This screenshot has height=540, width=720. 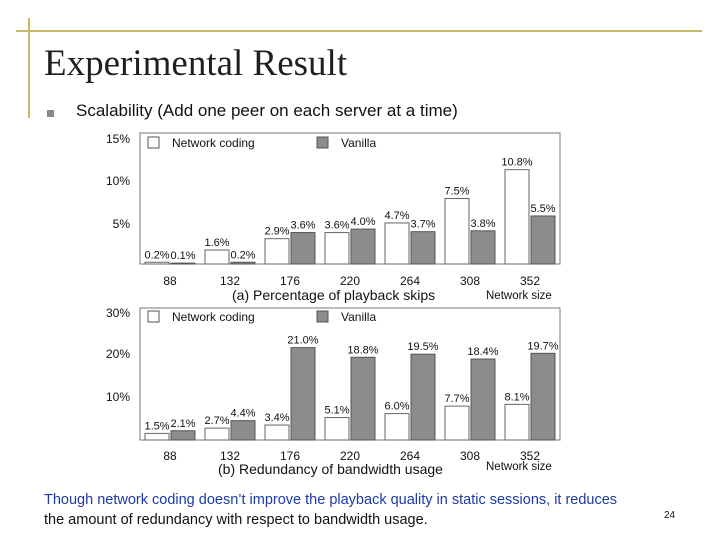 What do you see at coordinates (396, 216) in the screenshot?
I see `chart1-data-label-network-coding: 4.7%` at bounding box center [396, 216].